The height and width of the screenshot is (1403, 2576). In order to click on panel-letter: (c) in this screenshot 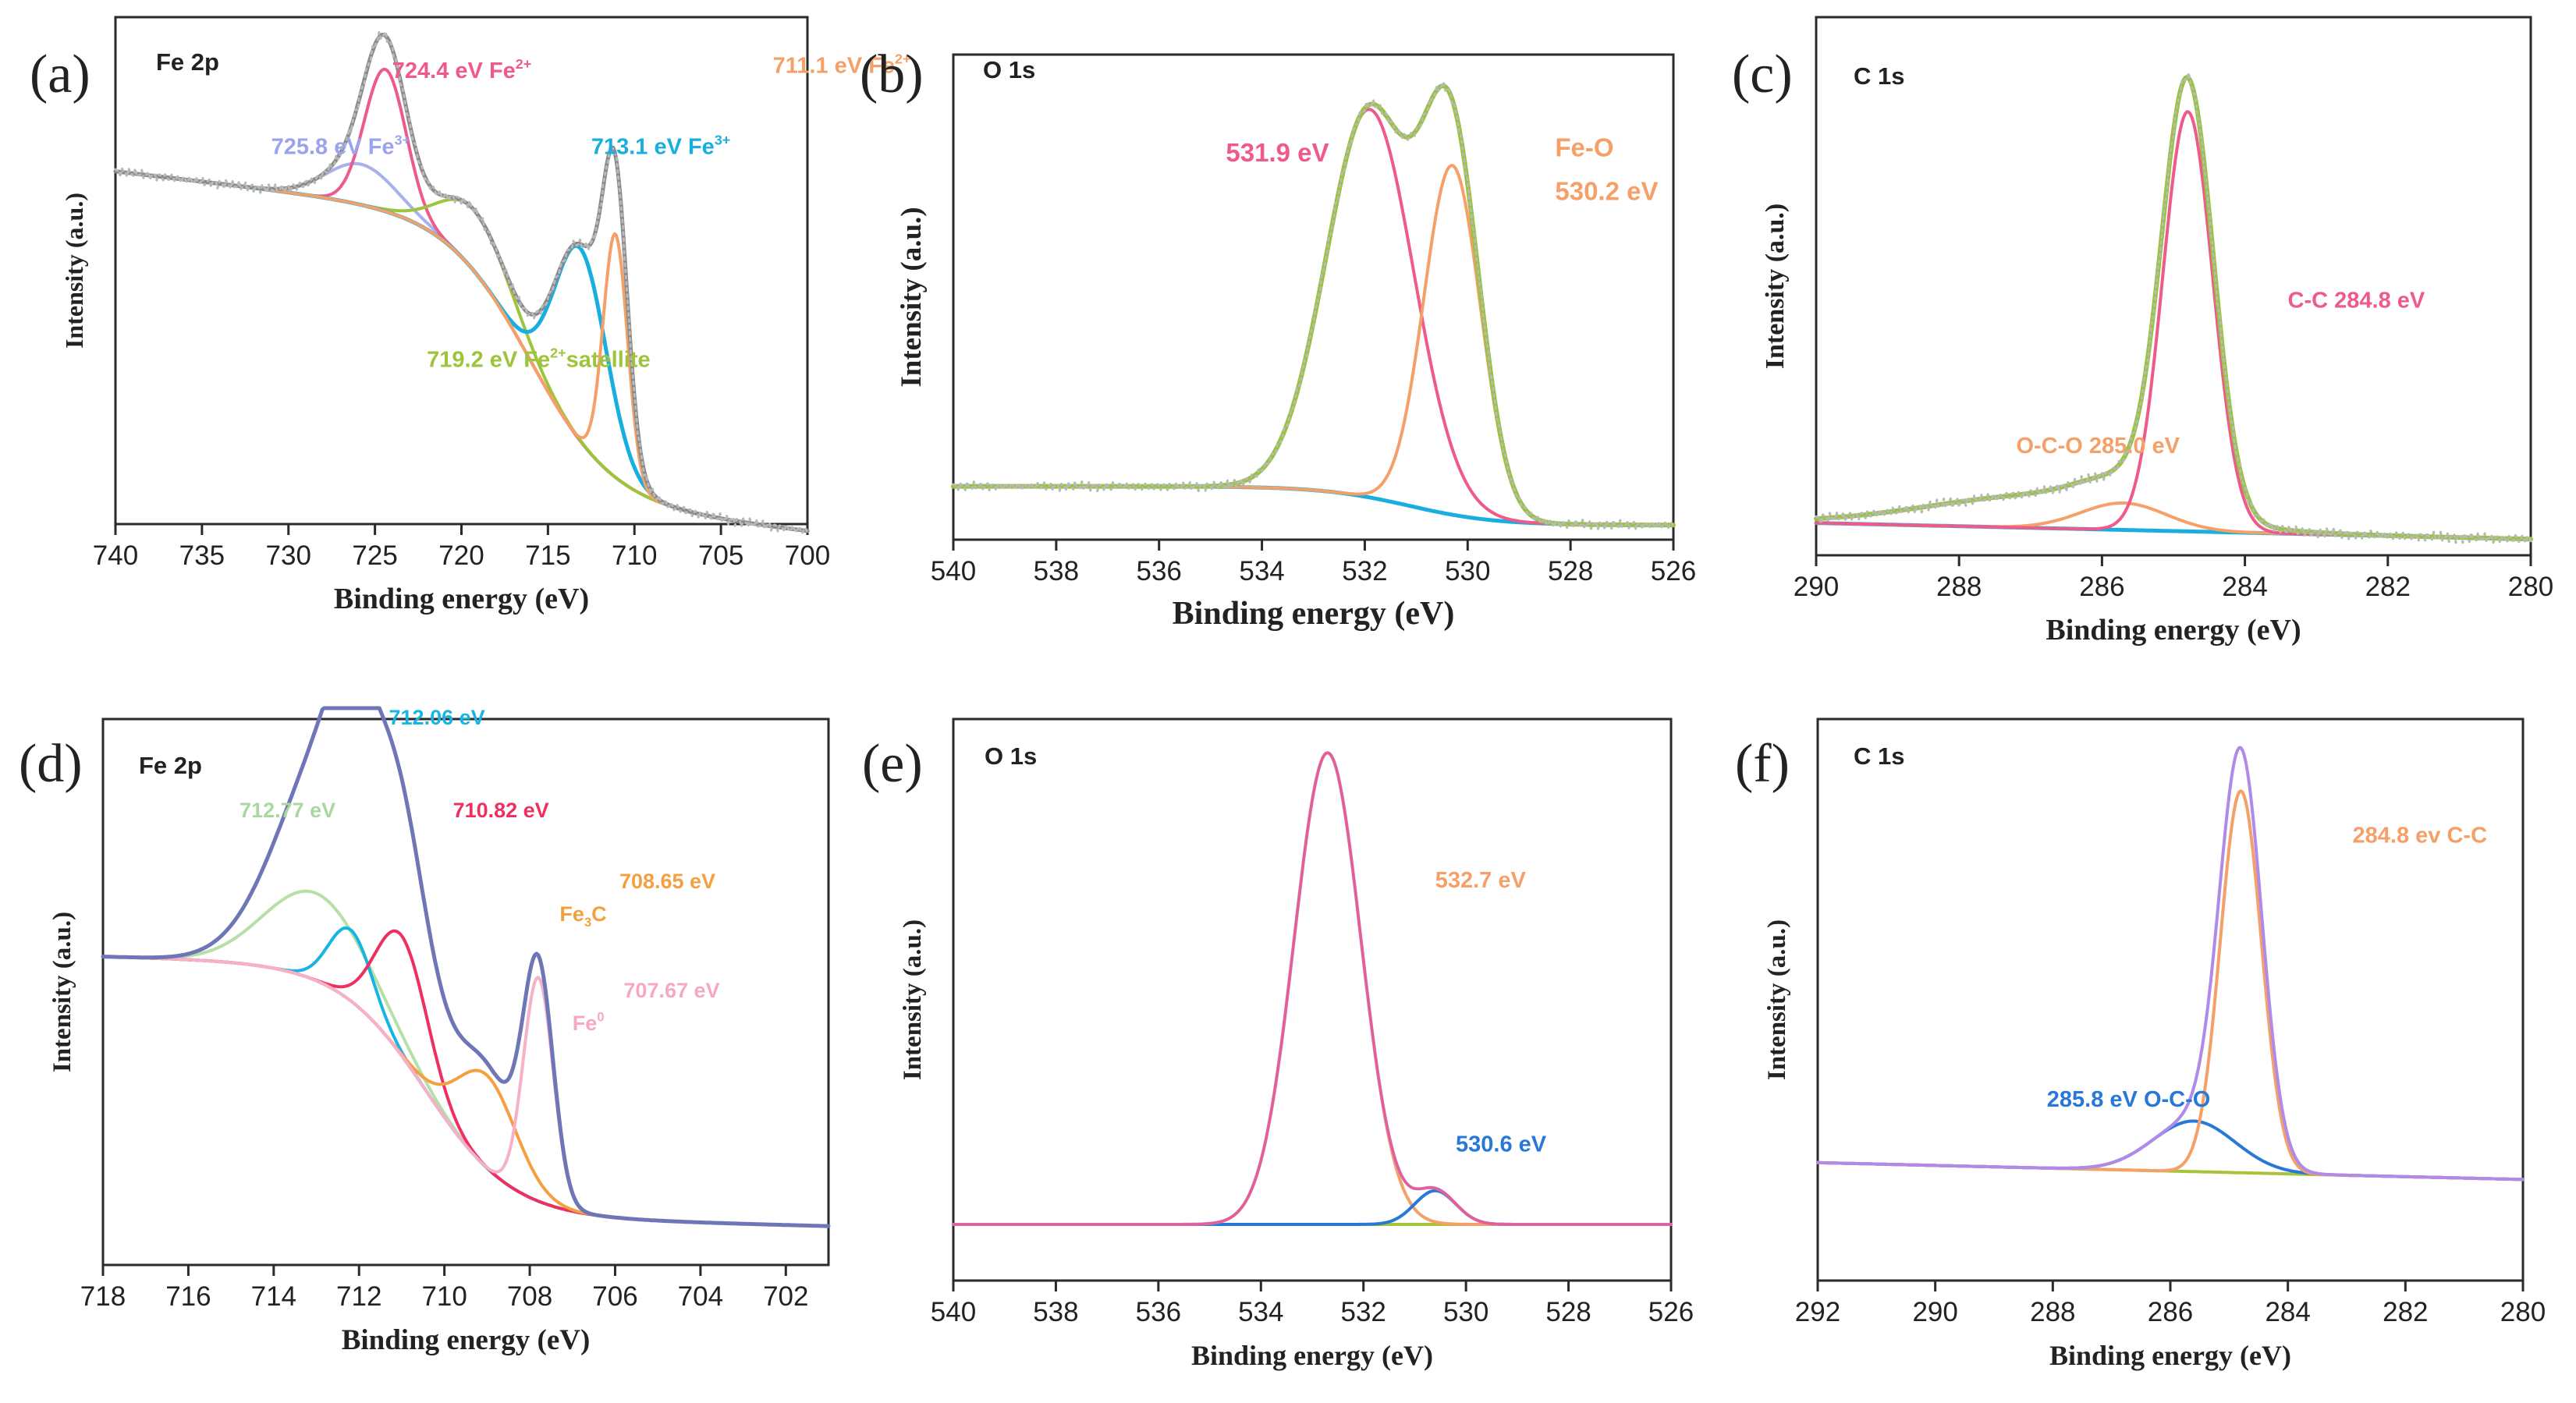, I will do `click(1762, 74)`.